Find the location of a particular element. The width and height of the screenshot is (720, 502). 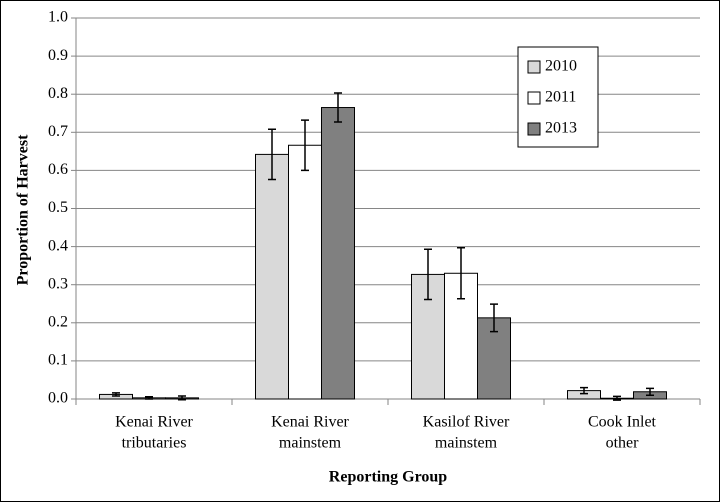

y-tick-label: 0.7 is located at coordinates (58, 131).